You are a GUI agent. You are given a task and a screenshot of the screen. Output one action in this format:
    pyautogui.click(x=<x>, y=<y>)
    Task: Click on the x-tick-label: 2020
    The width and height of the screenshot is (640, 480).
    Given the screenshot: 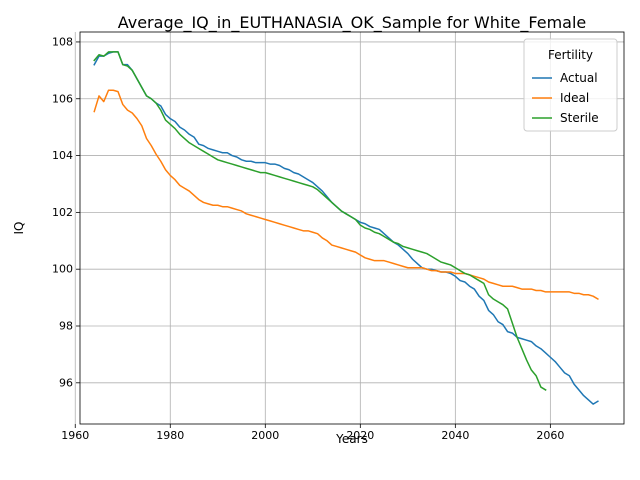 What is the action you would take?
    pyautogui.click(x=360, y=435)
    